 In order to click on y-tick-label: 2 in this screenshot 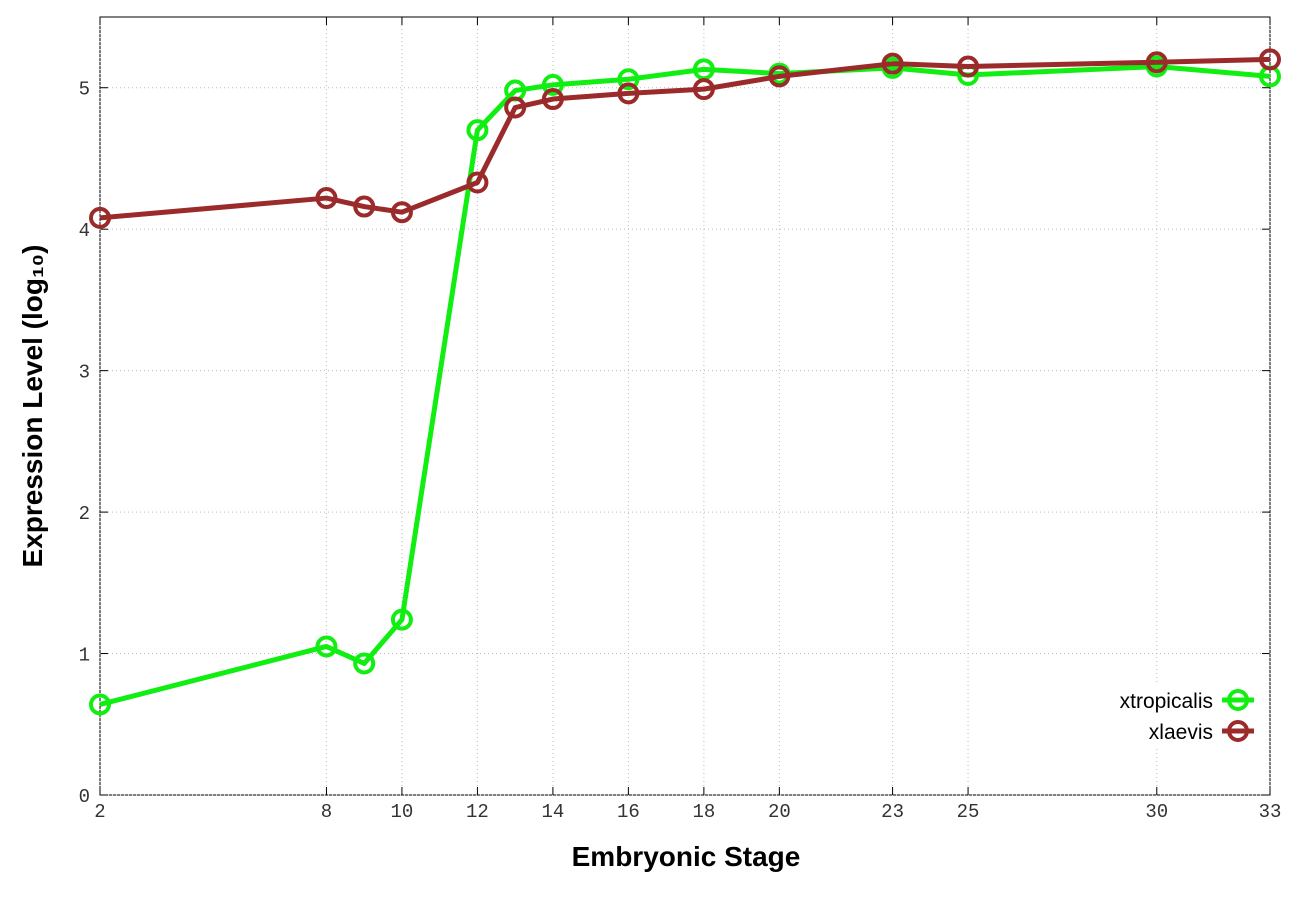, I will do `click(84, 514)`.